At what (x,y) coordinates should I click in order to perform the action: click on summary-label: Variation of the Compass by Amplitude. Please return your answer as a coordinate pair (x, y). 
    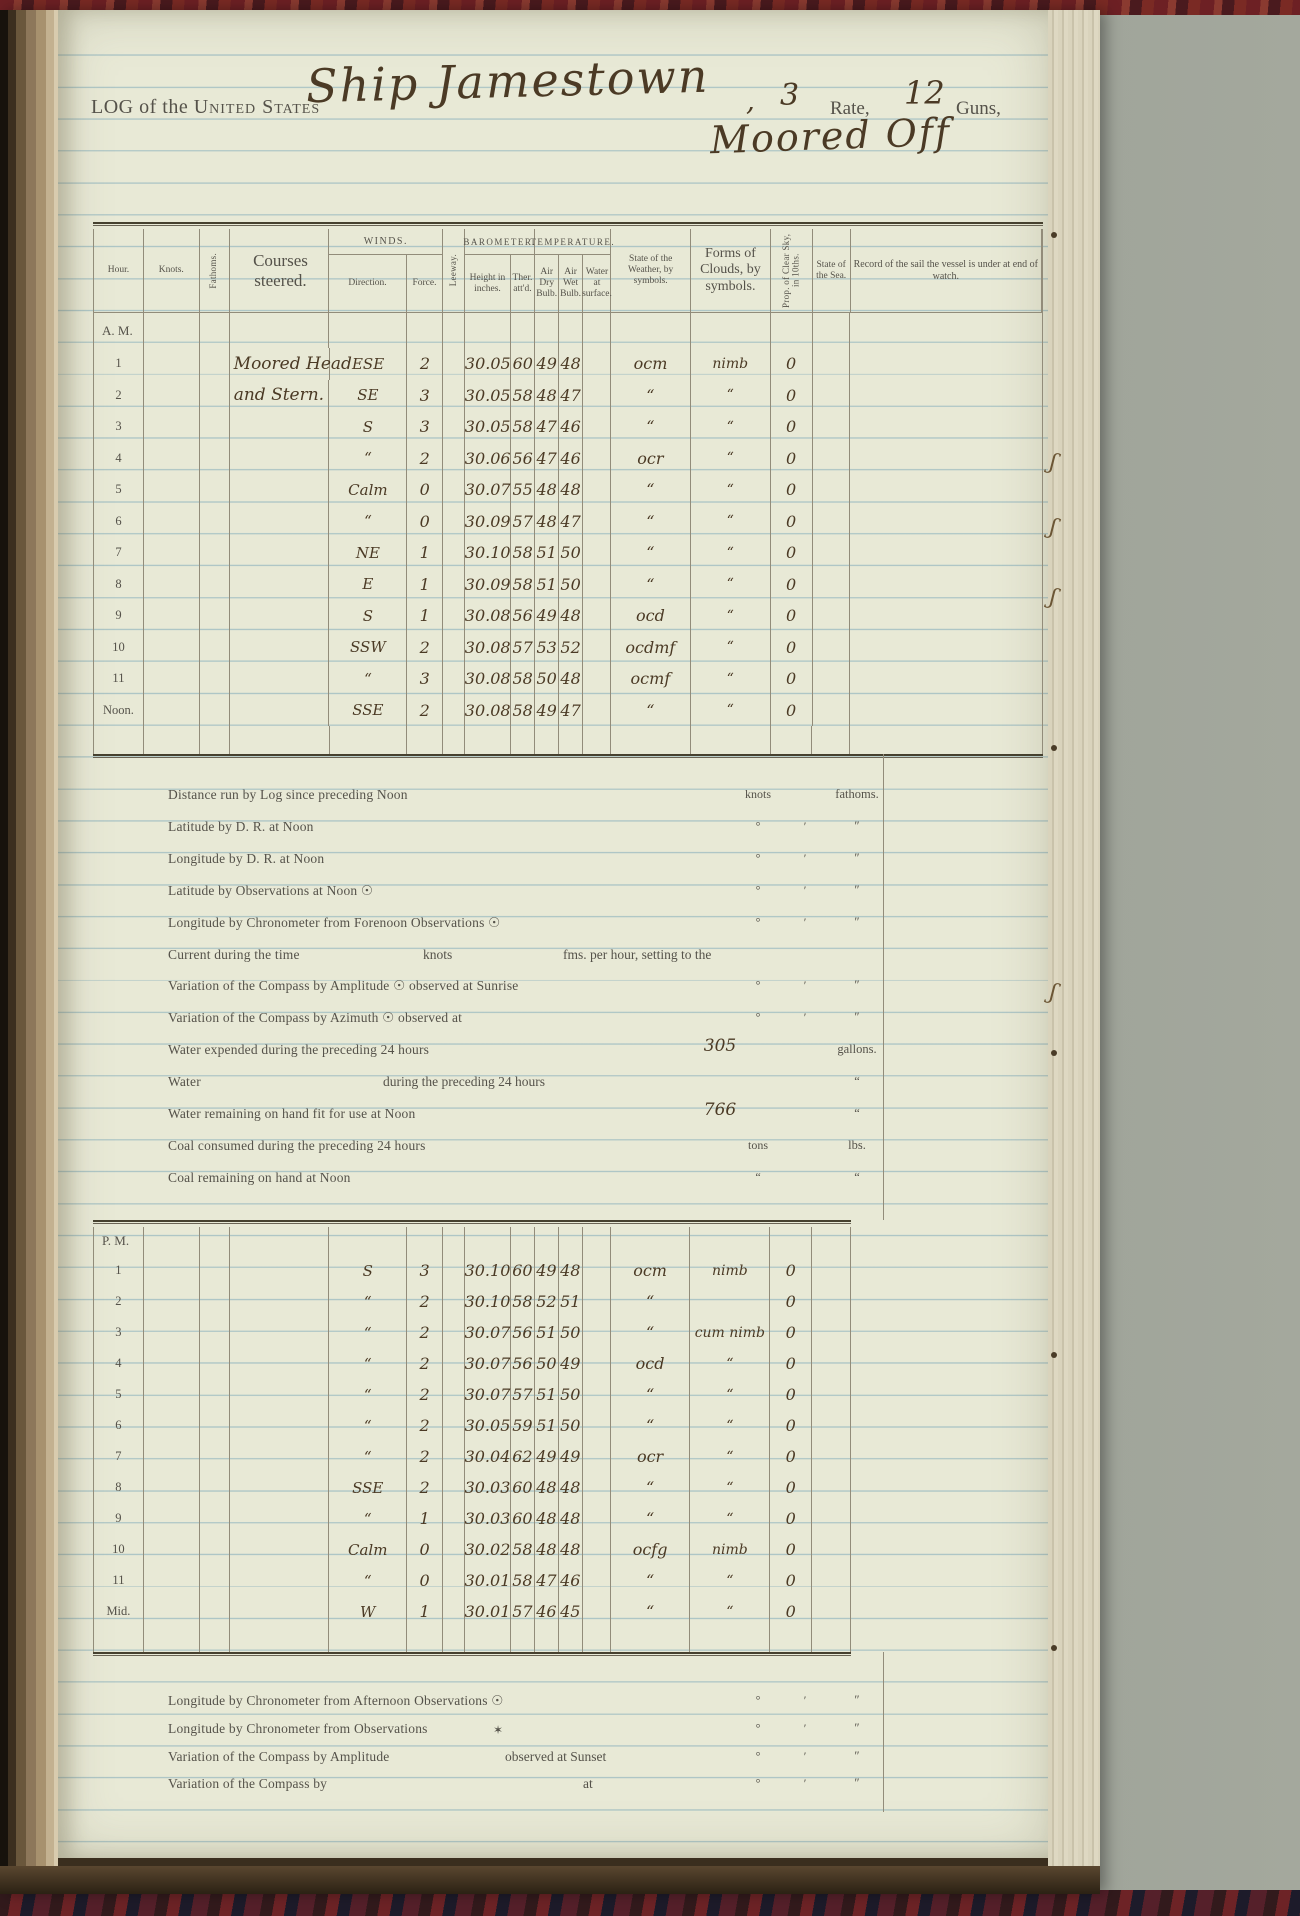
    Looking at the image, I should click on (279, 1756).